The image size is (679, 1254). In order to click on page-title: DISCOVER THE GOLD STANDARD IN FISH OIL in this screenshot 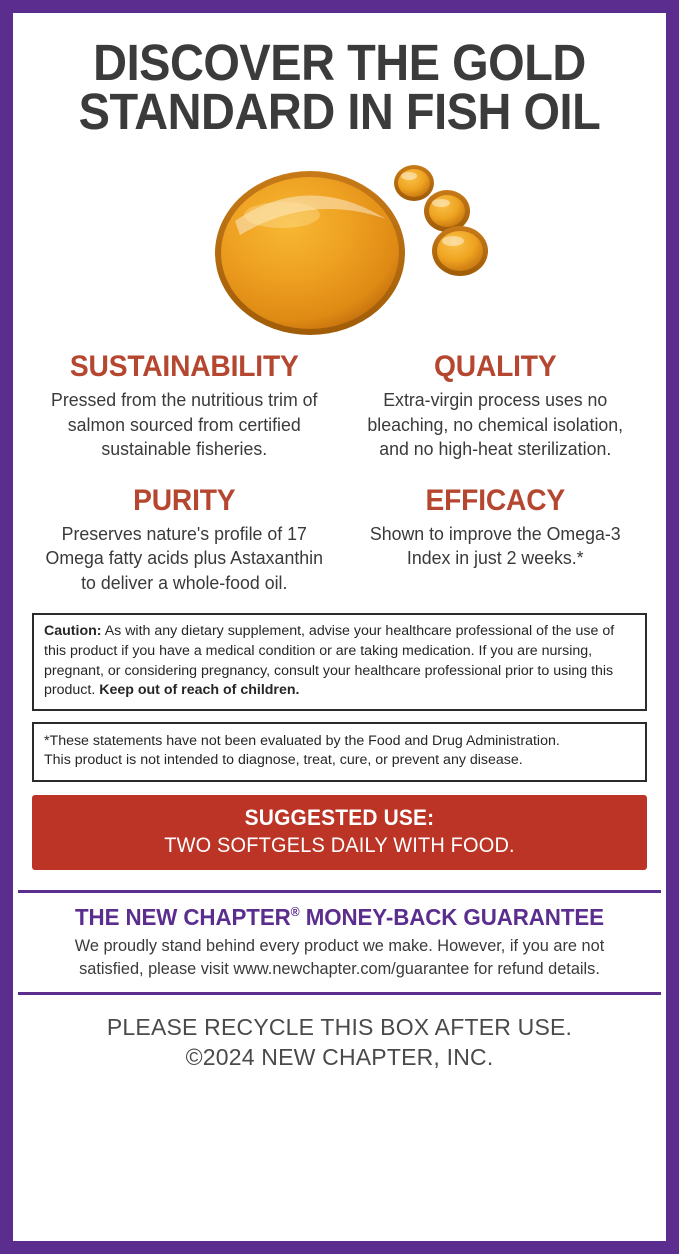, I will do `click(340, 87)`.